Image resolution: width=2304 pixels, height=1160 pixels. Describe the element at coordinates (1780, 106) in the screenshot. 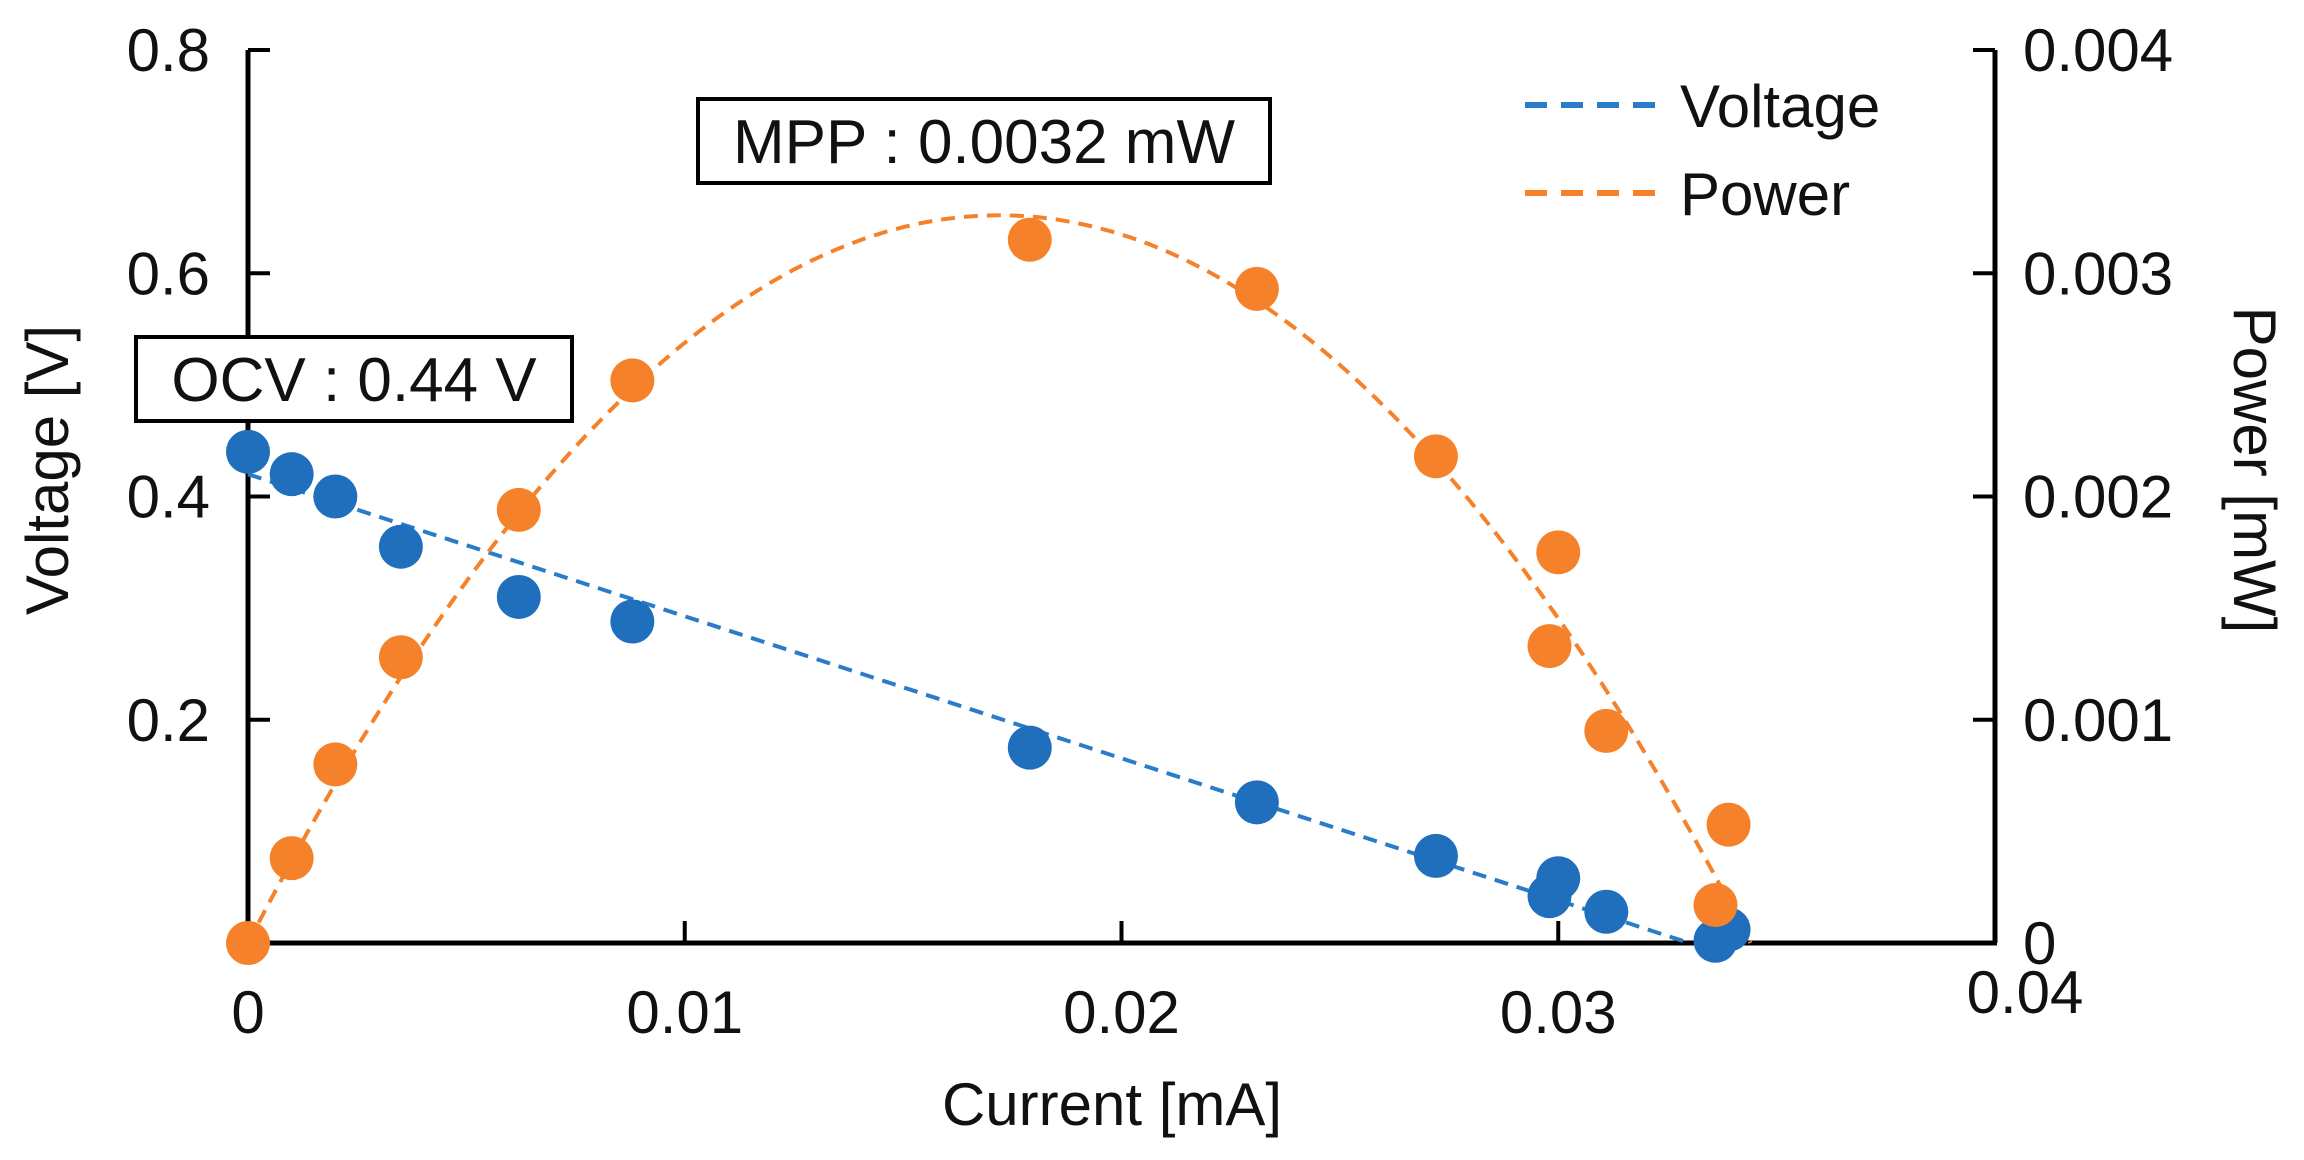

I see `legend-voltage-label: Voltage` at that location.